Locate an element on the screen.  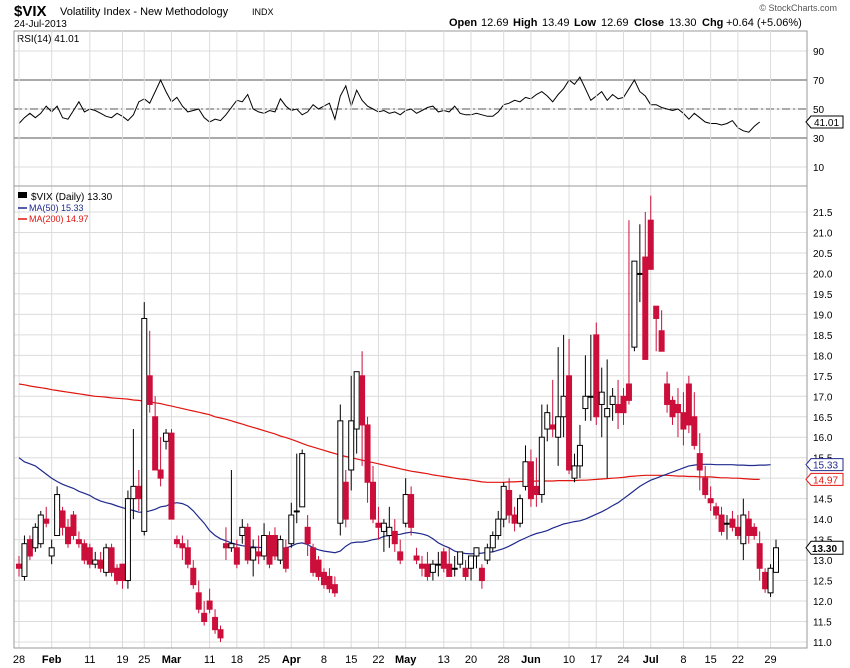
ma50-tag-shape is located at coordinates (824, 465).